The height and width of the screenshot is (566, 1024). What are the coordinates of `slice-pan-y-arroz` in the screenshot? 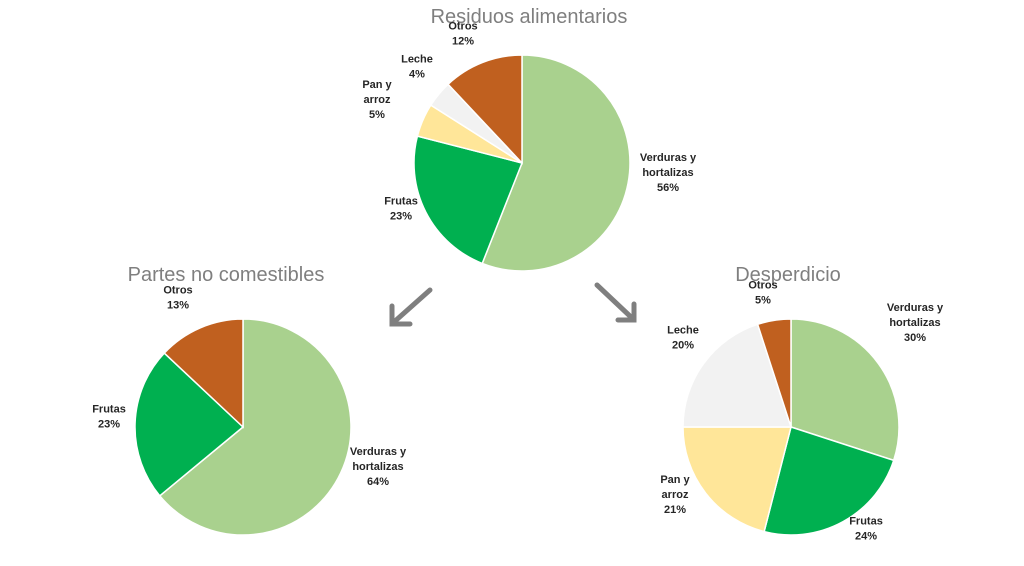 It's located at (737, 479).